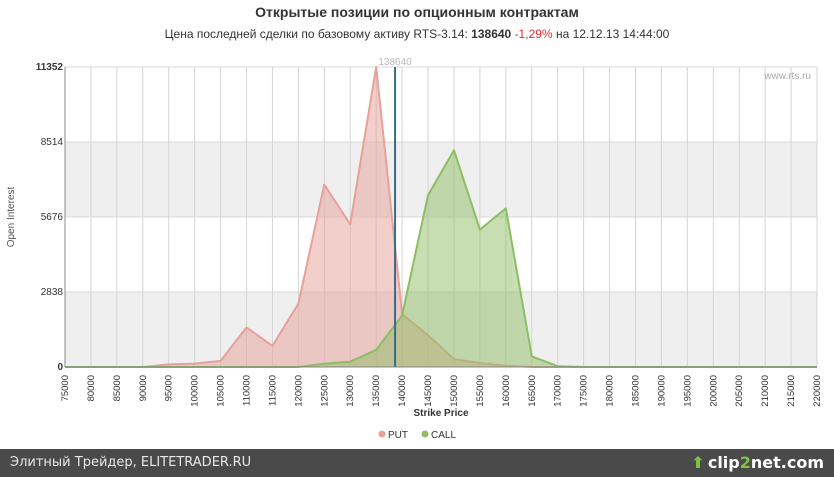  I want to click on legend-marker-put, so click(382, 434).